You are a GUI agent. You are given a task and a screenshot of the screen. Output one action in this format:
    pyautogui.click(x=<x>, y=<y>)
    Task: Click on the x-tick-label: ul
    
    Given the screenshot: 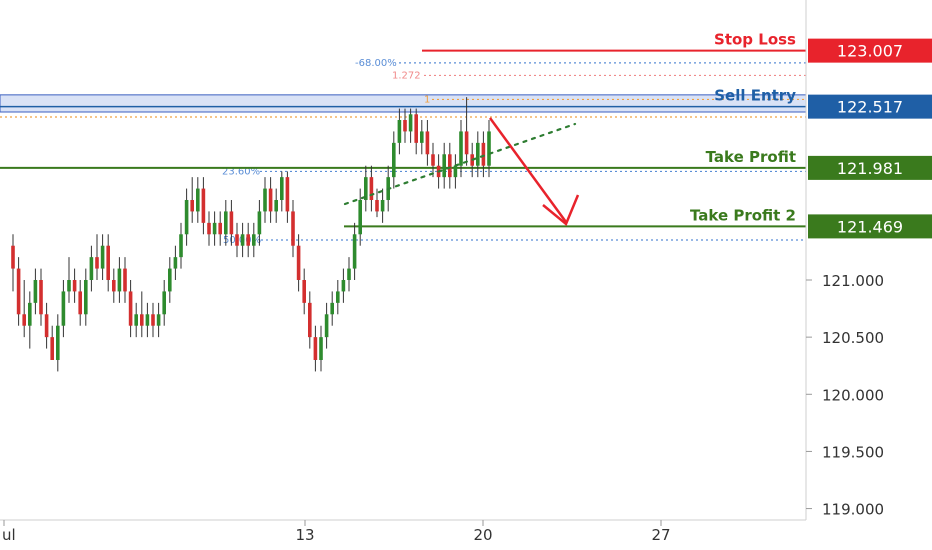 What is the action you would take?
    pyautogui.click(x=9, y=535)
    